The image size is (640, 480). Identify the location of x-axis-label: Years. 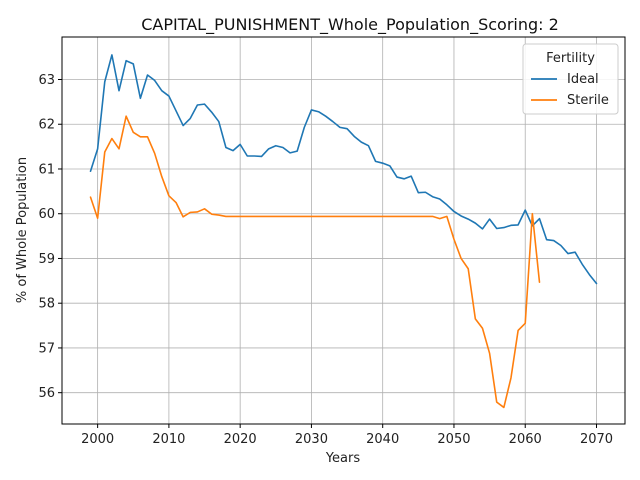
(343, 458).